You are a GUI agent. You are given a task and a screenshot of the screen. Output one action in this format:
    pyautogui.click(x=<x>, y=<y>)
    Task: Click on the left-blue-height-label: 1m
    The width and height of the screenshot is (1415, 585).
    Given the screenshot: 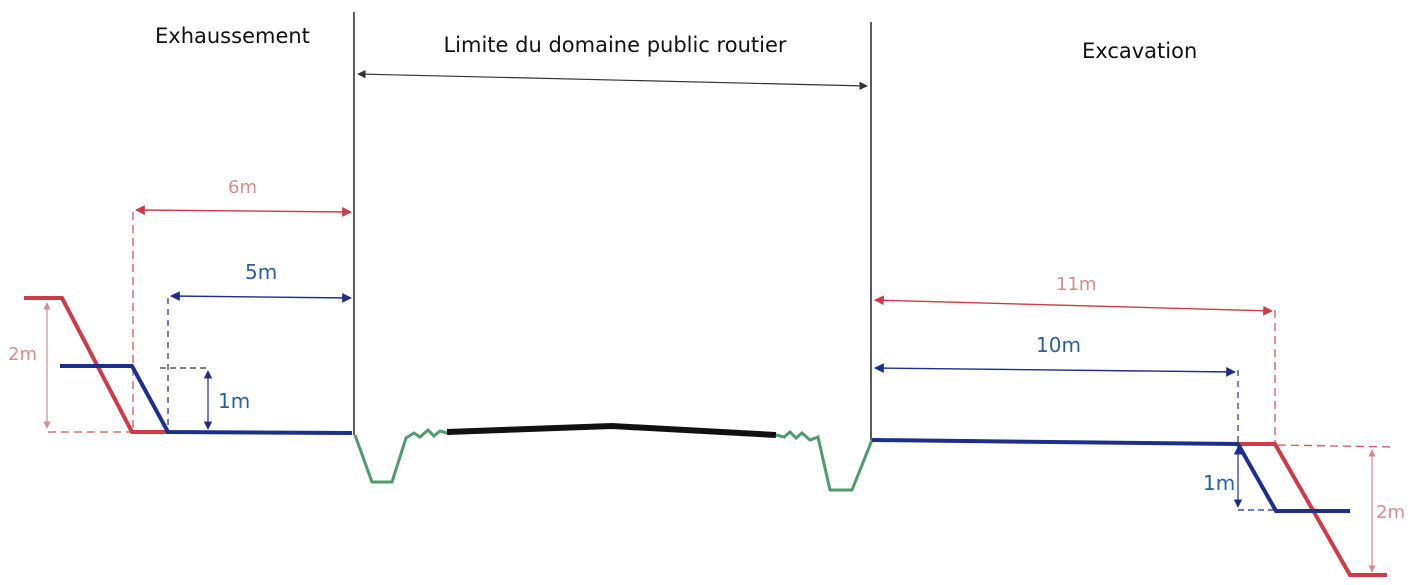 What is the action you would take?
    pyautogui.click(x=234, y=401)
    